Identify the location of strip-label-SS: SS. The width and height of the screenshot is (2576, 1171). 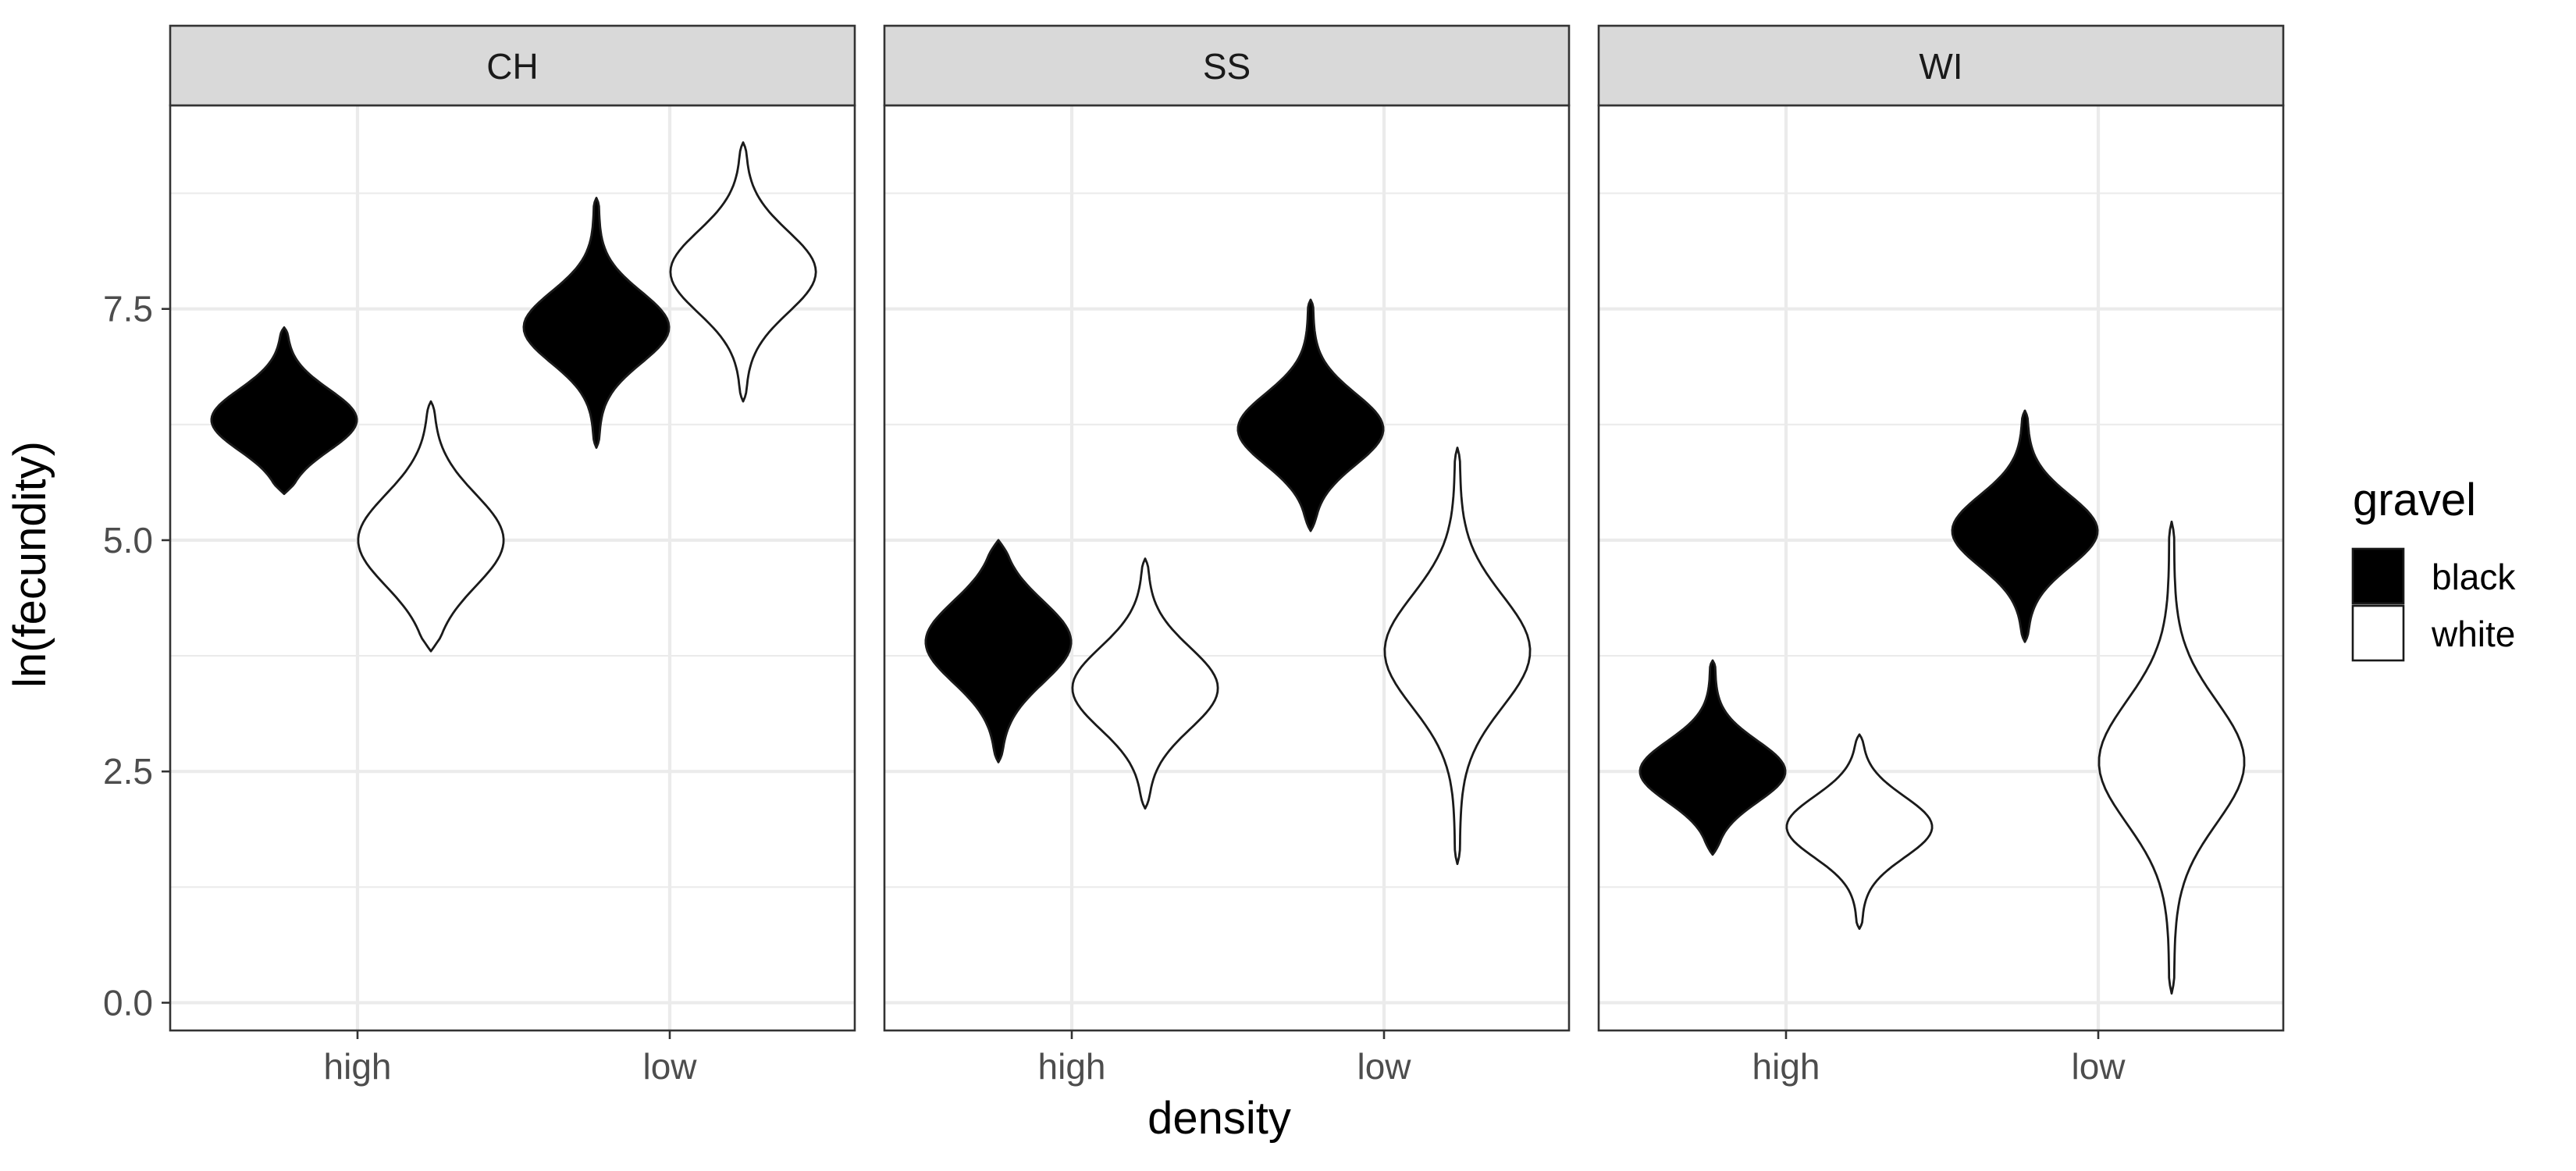
(1227, 66).